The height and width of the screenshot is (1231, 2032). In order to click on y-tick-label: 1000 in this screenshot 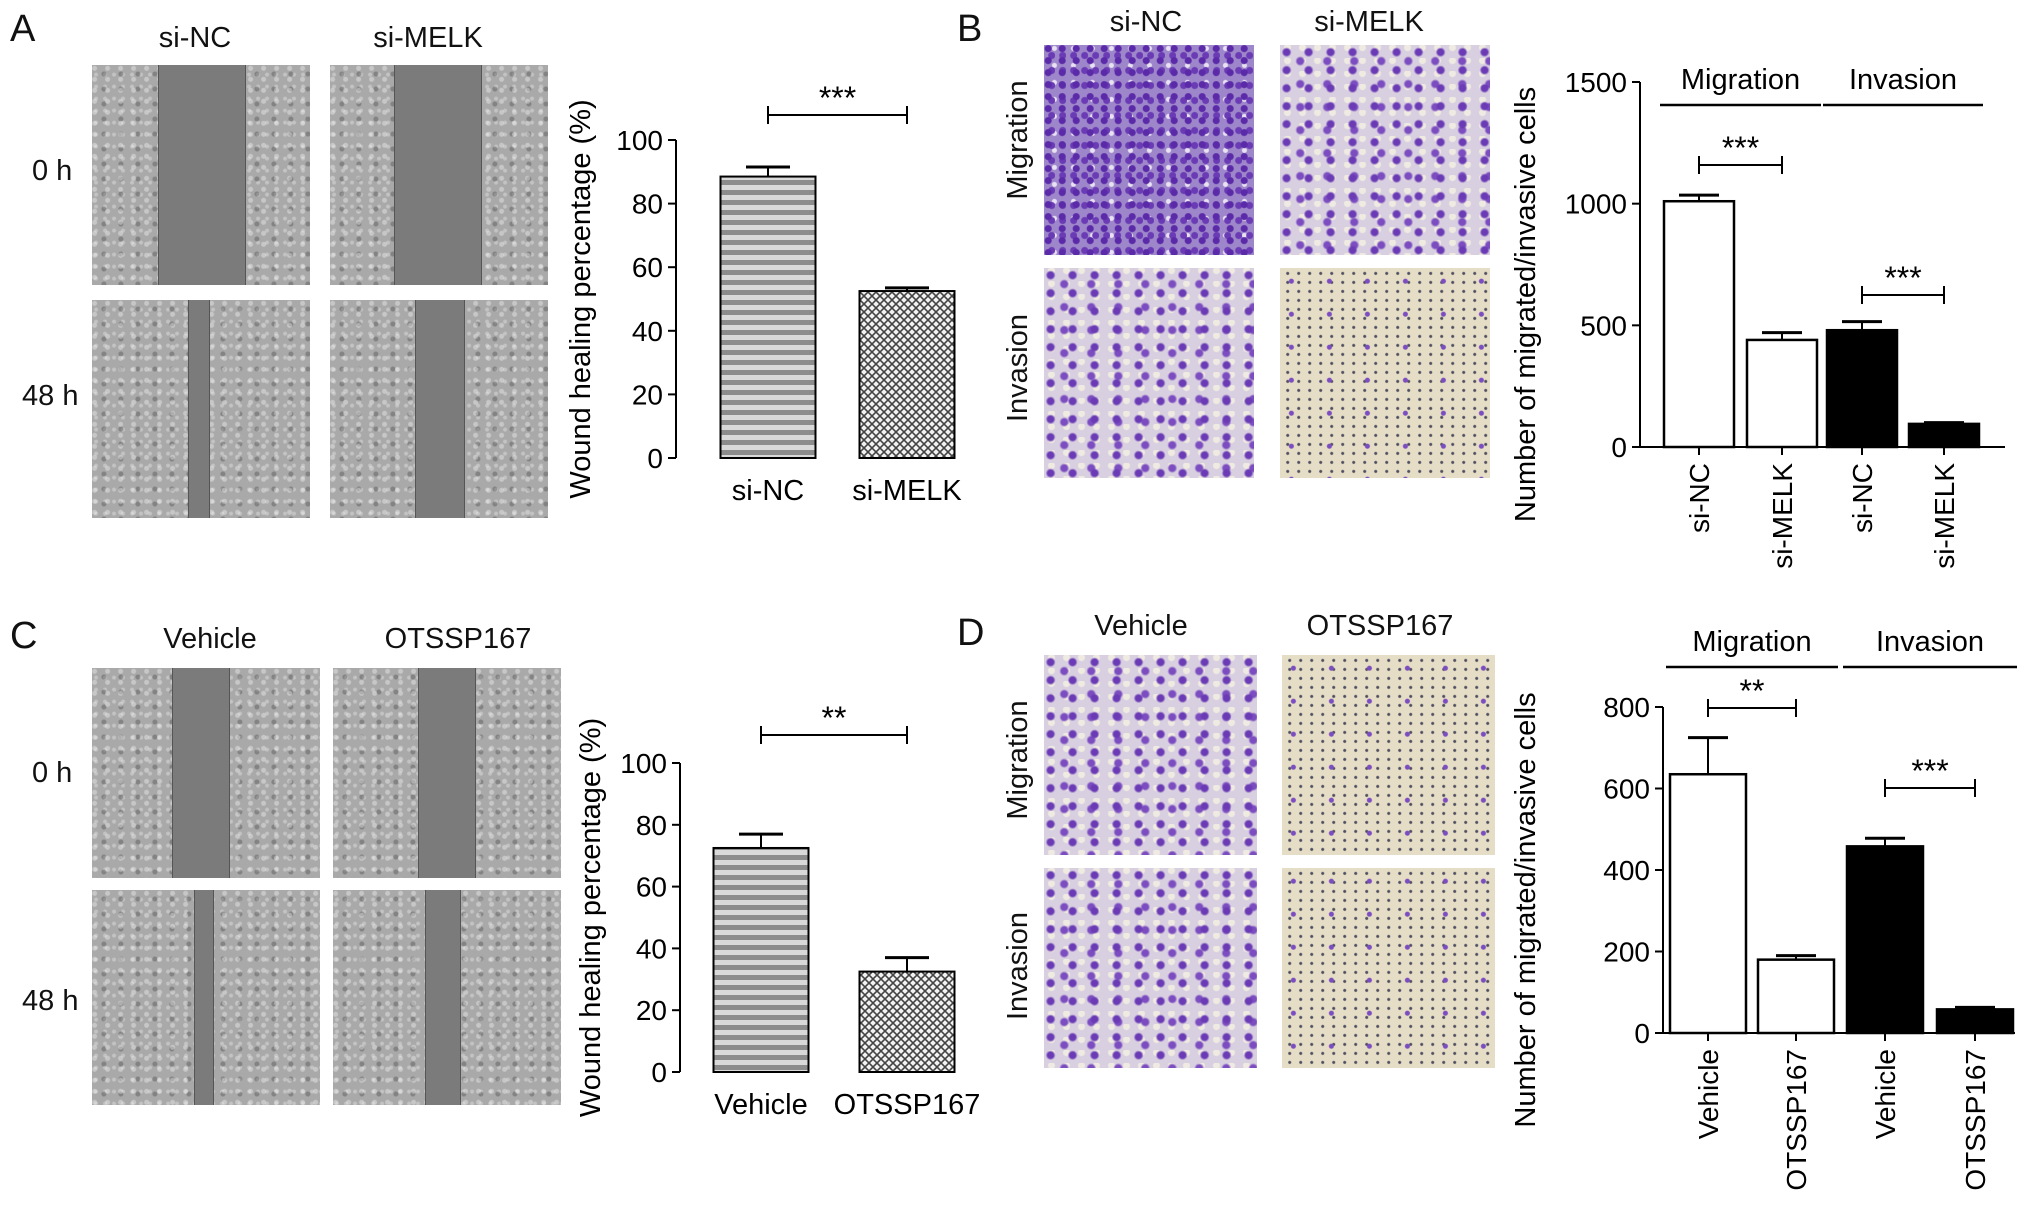, I will do `click(1596, 204)`.